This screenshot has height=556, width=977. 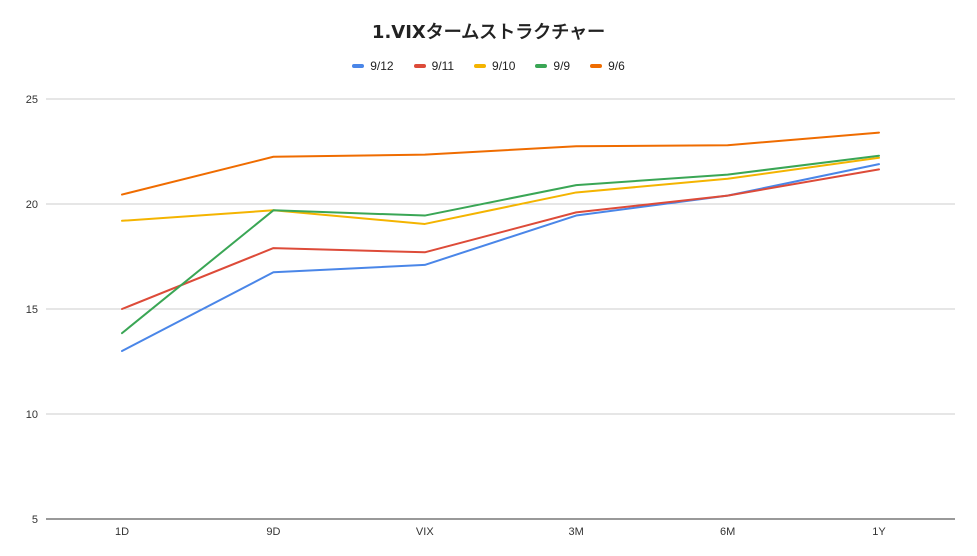 I want to click on legend-item: 9/6, so click(x=607, y=66).